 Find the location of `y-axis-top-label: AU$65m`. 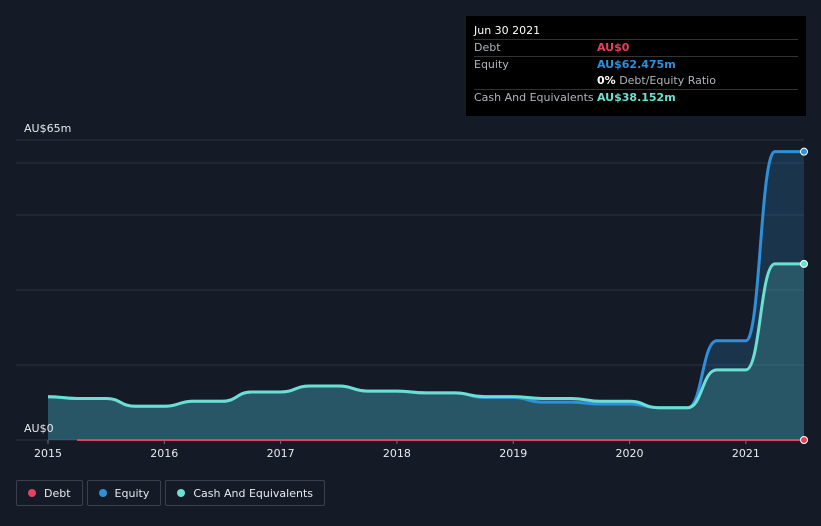

y-axis-top-label: AU$65m is located at coordinates (47, 128).